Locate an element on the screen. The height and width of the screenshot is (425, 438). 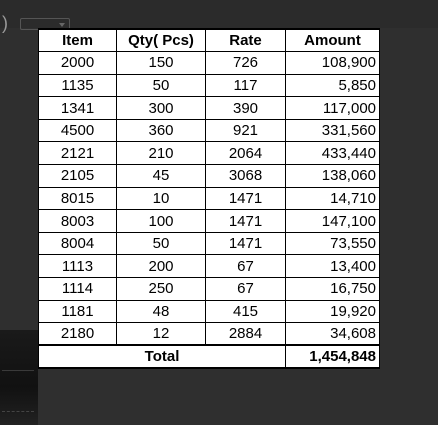
cell-rate: 3068 is located at coordinates (245, 176).